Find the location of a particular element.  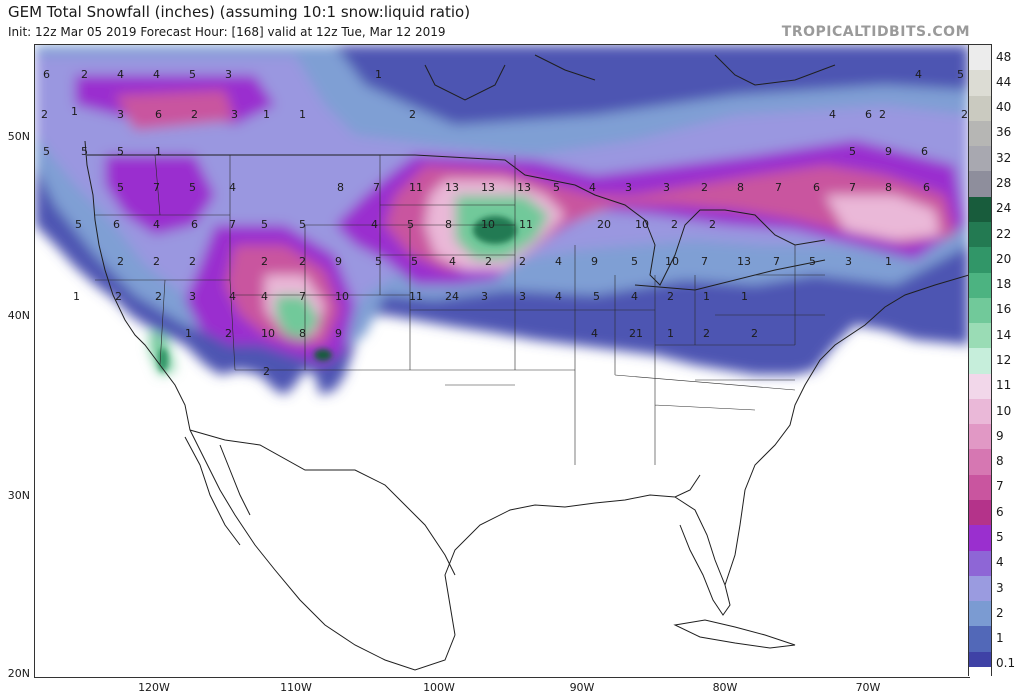

snow-amount-label: 21 is located at coordinates (636, 333).